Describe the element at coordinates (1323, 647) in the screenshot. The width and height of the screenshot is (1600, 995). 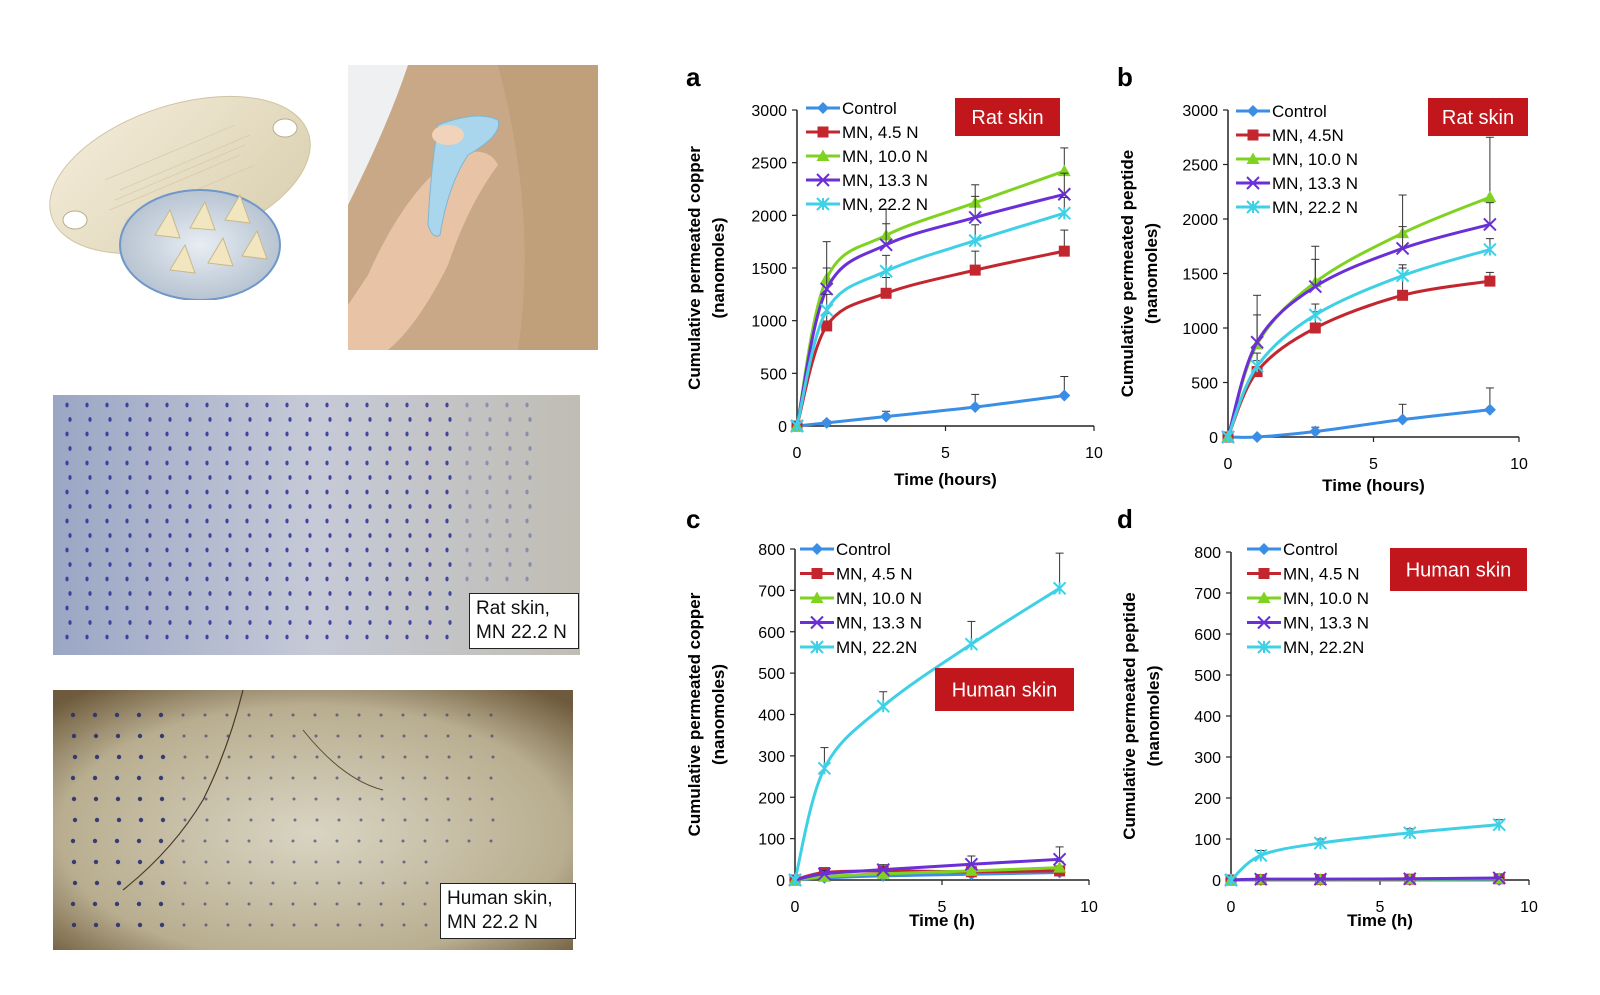
I see `legend-label: MN, 22.2N` at that location.